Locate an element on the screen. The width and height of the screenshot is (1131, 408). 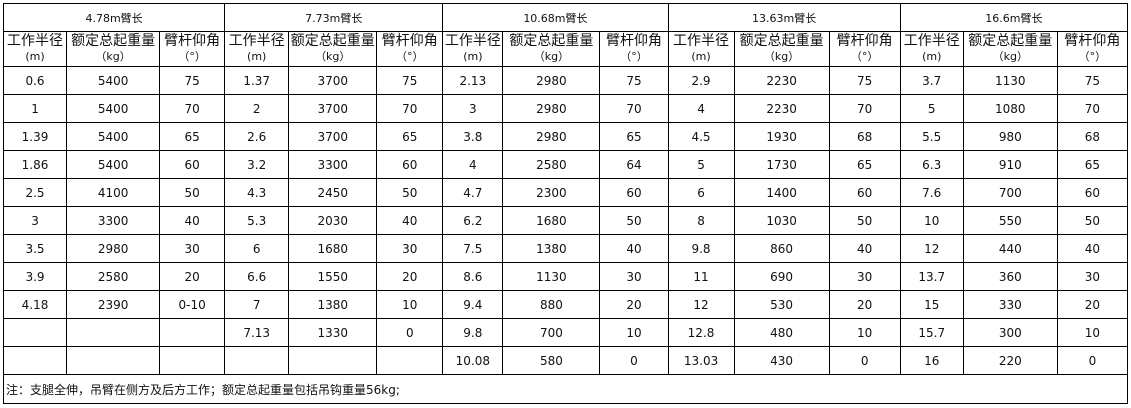
load-cell: 2300 is located at coordinates (551, 192).